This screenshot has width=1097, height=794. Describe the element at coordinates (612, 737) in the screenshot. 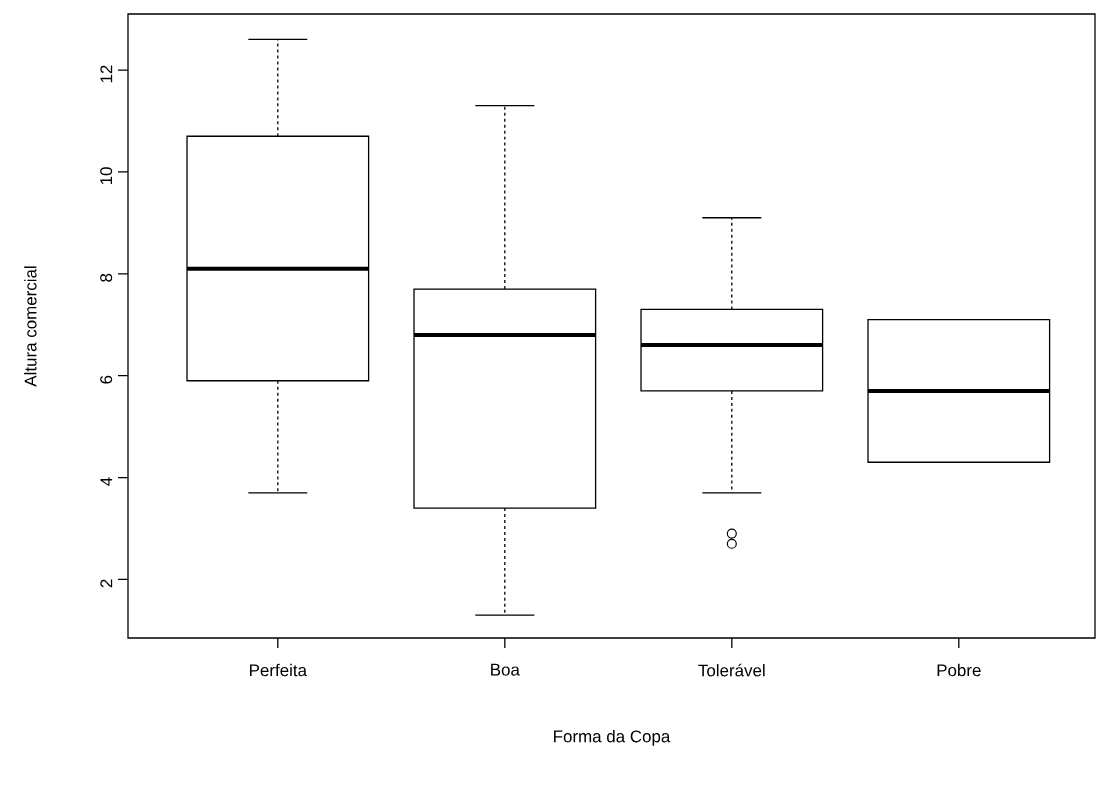

I see `x-axis-title: Forma da Copa` at that location.